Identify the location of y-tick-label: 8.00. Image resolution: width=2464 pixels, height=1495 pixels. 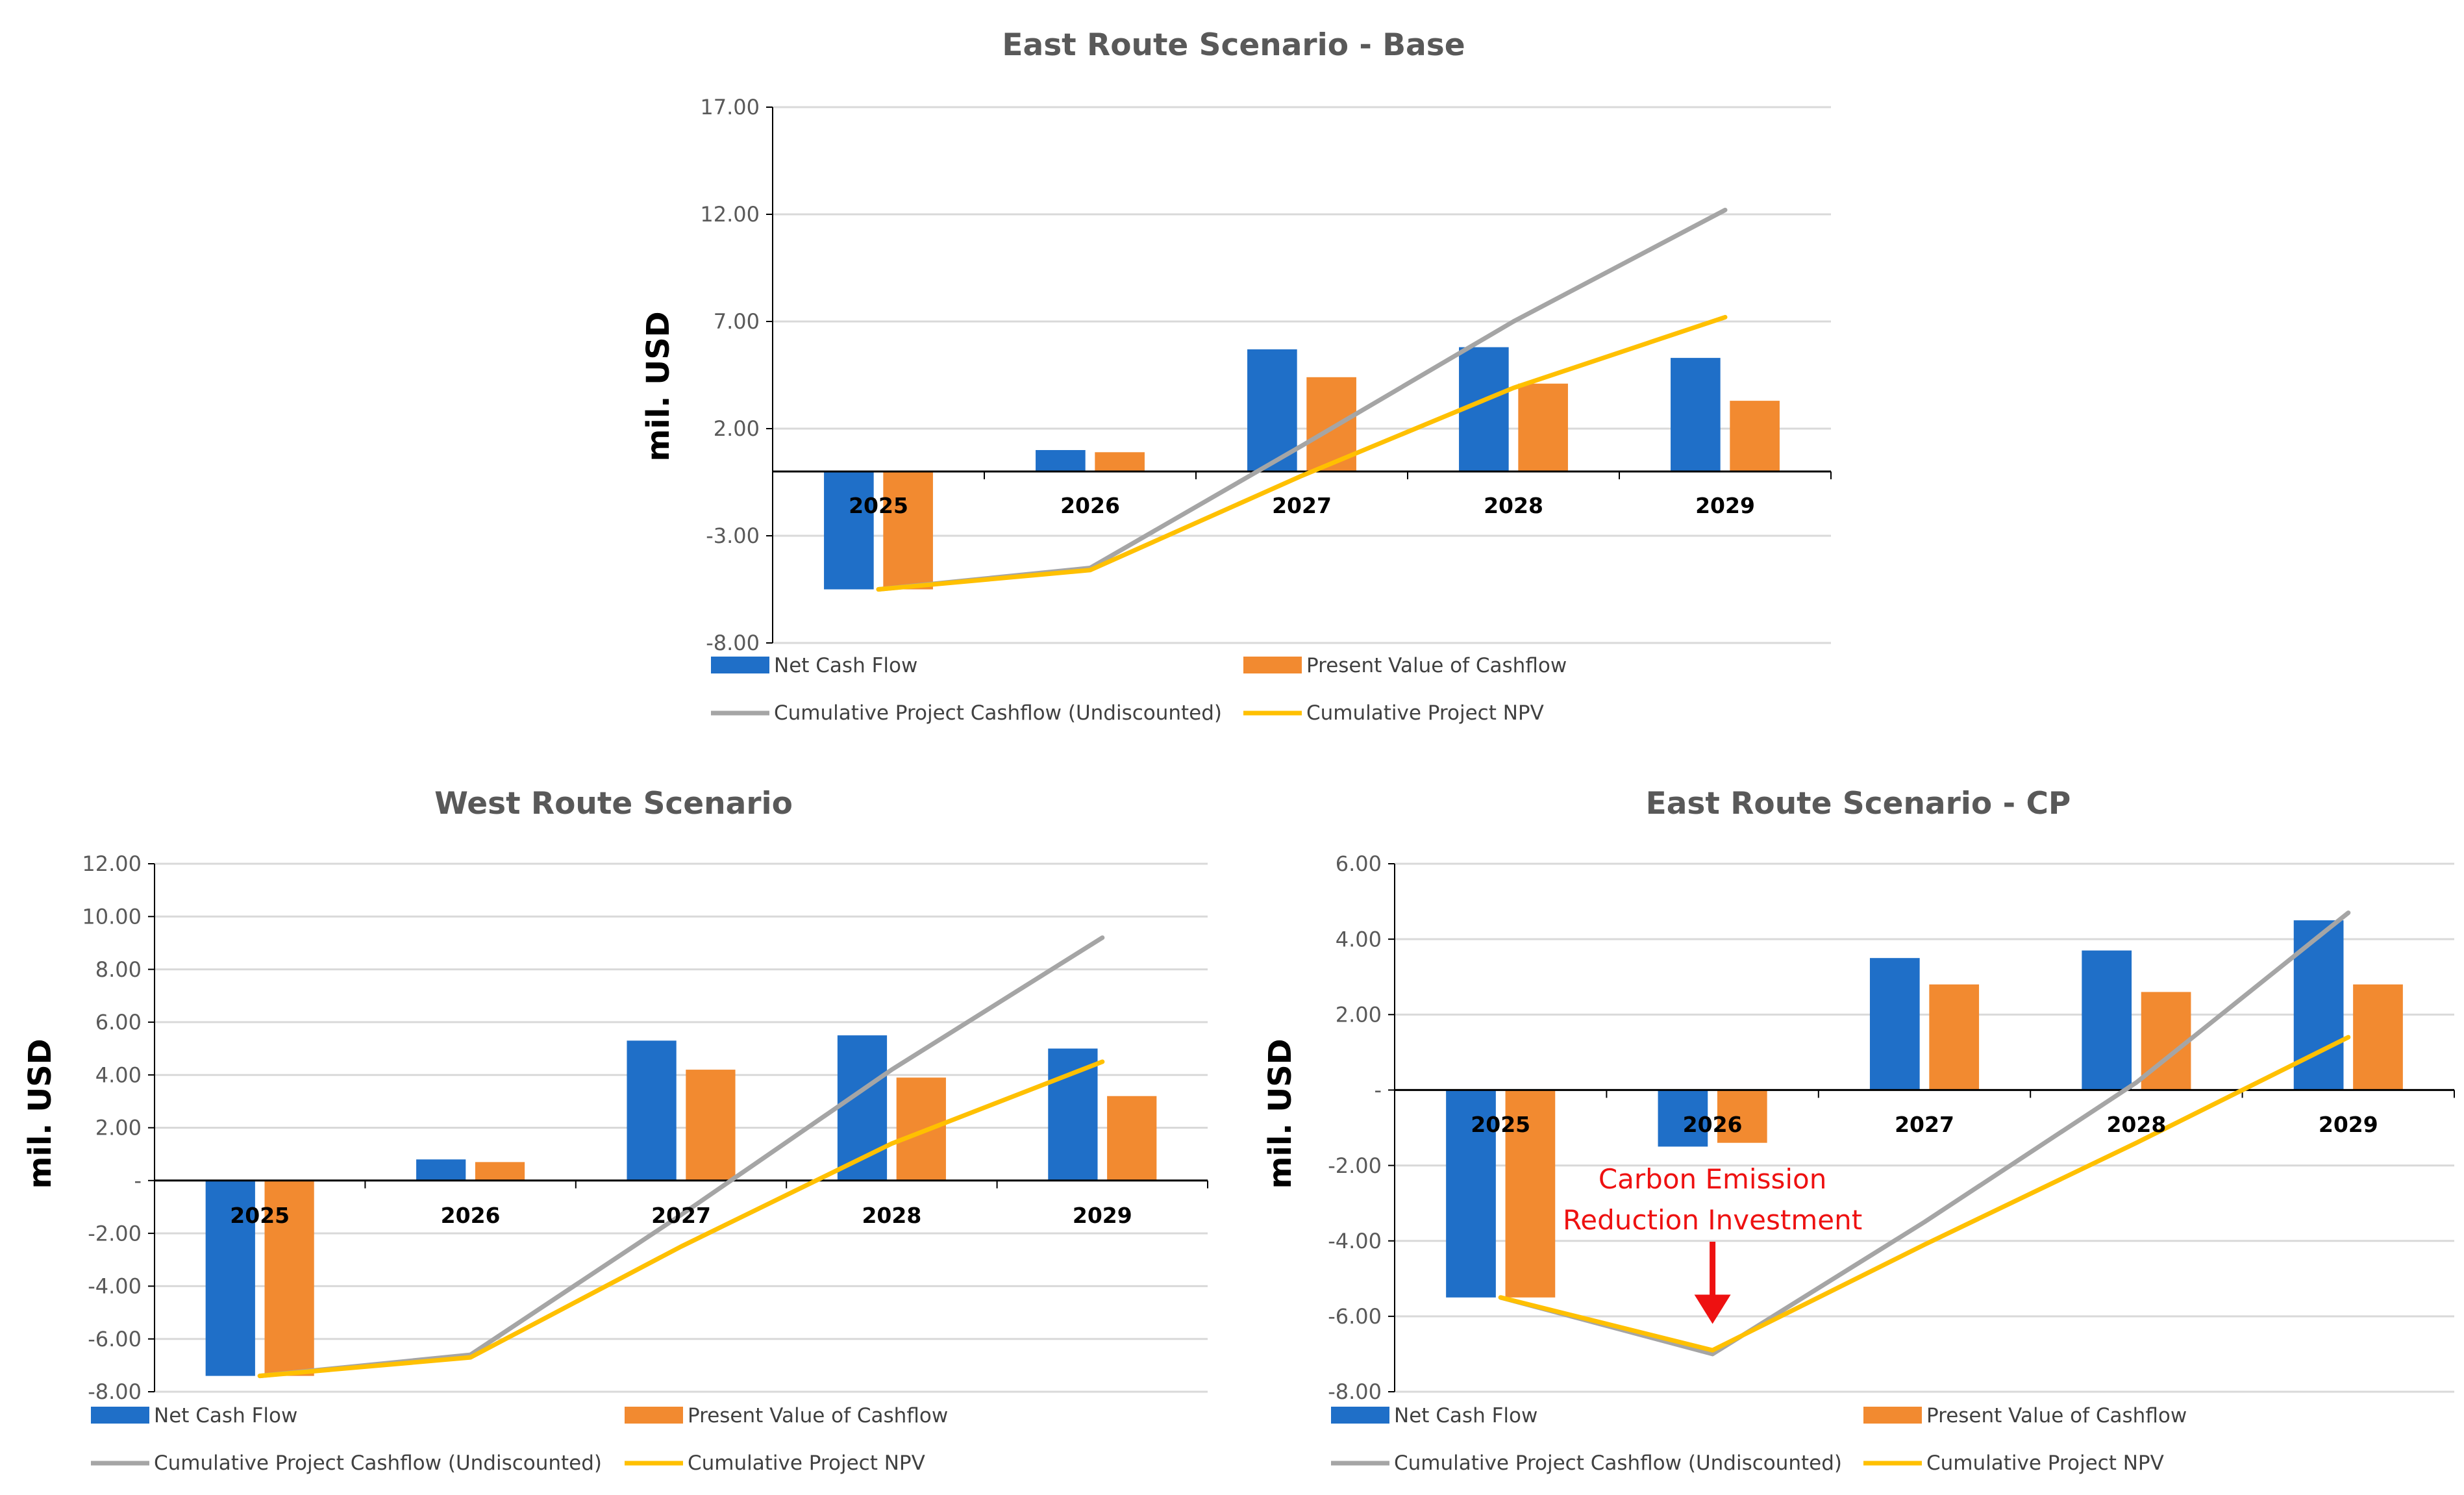
(118, 969).